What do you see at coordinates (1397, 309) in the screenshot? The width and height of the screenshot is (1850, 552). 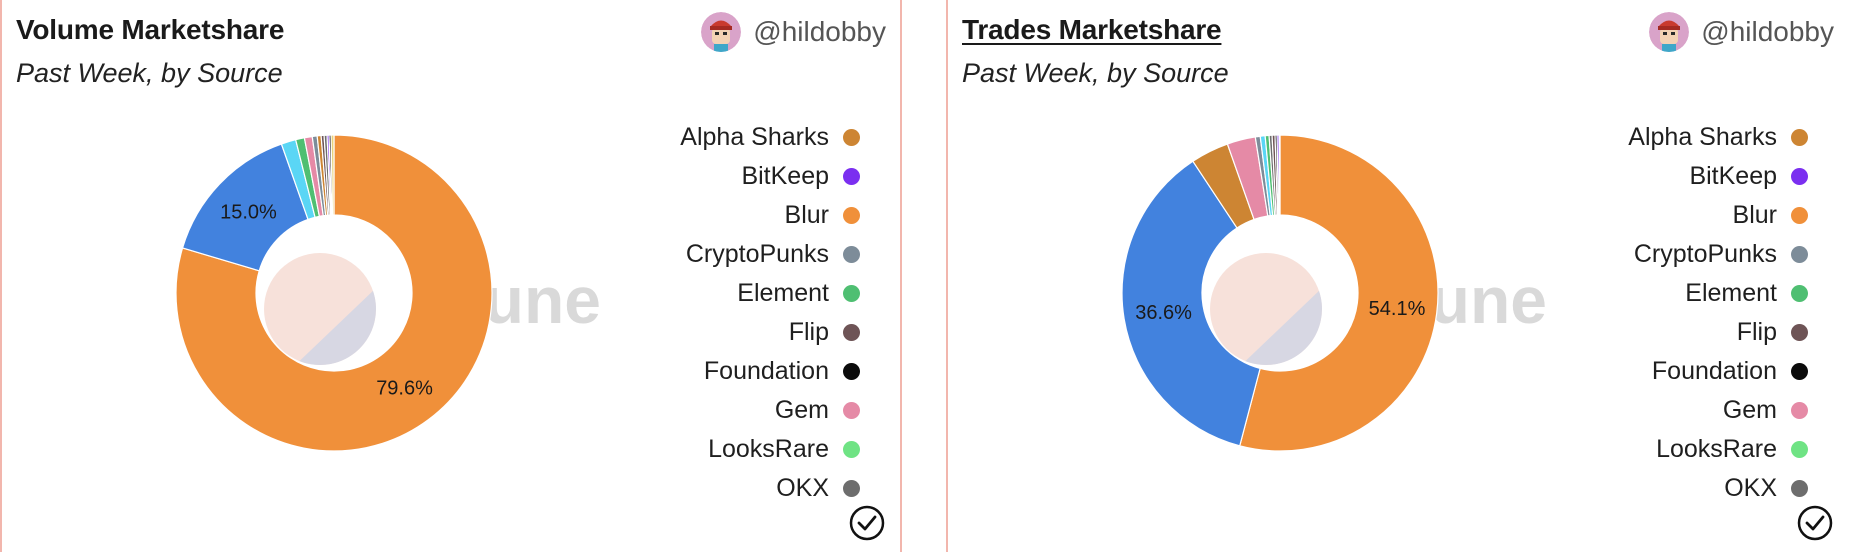 I see `data-label: 54.1%` at bounding box center [1397, 309].